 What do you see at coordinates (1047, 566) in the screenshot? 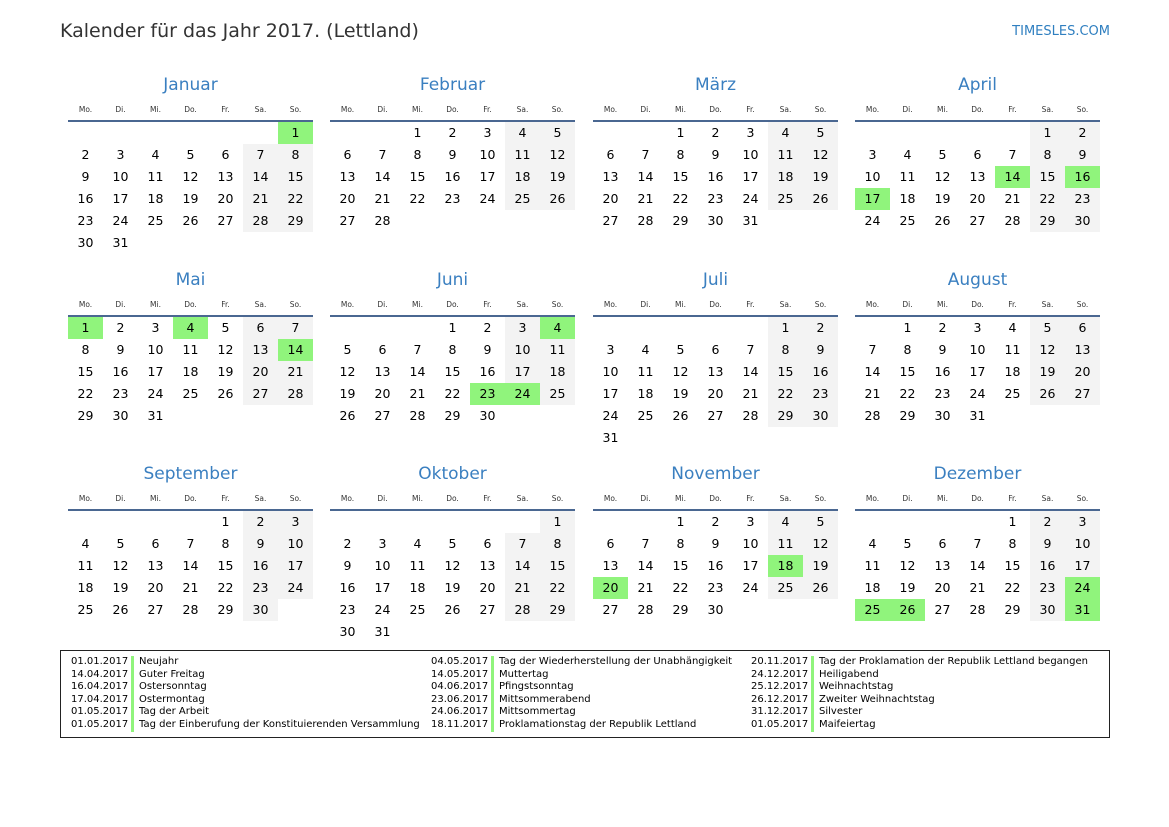
I see `day-cell: 16` at bounding box center [1047, 566].